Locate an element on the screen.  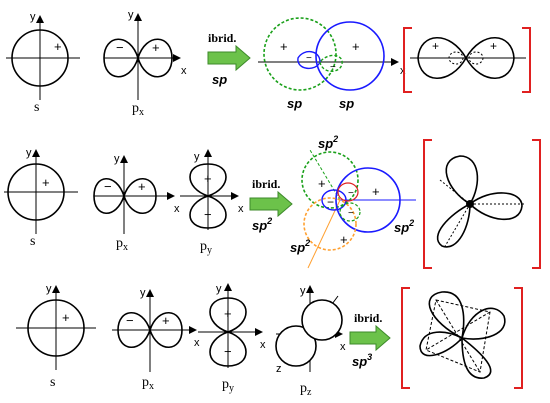
row2-arrow: ibrid. sp2 is located at coordinates (271, 205).